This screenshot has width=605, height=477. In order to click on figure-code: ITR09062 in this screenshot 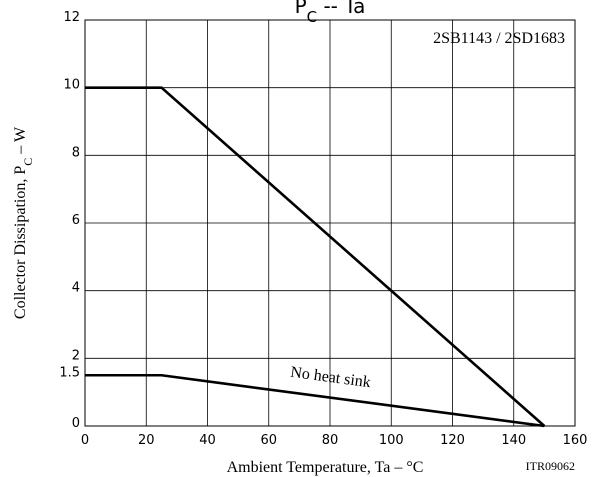, I will do `click(550, 466)`.